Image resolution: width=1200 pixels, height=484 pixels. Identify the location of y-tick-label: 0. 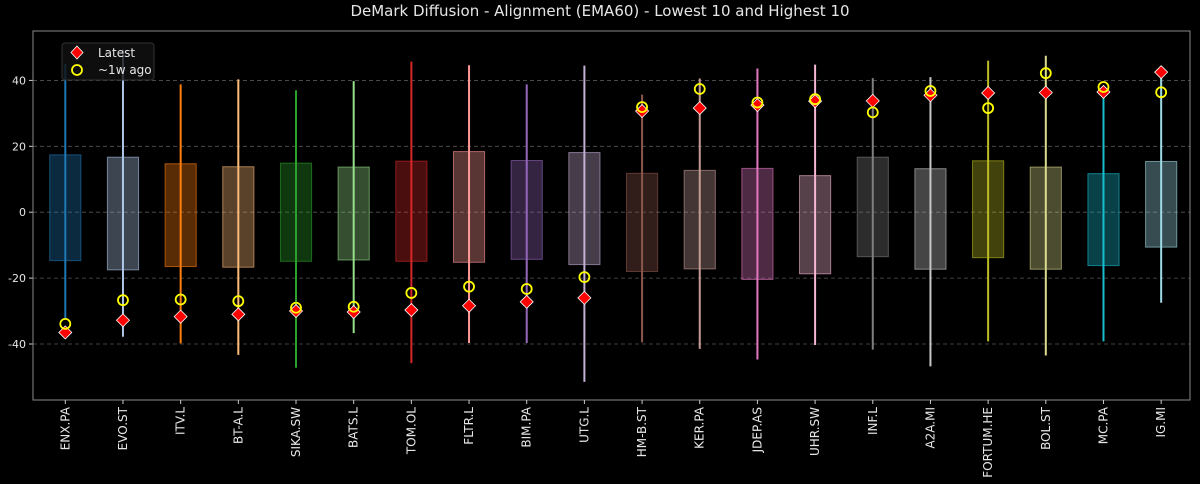
(22, 212).